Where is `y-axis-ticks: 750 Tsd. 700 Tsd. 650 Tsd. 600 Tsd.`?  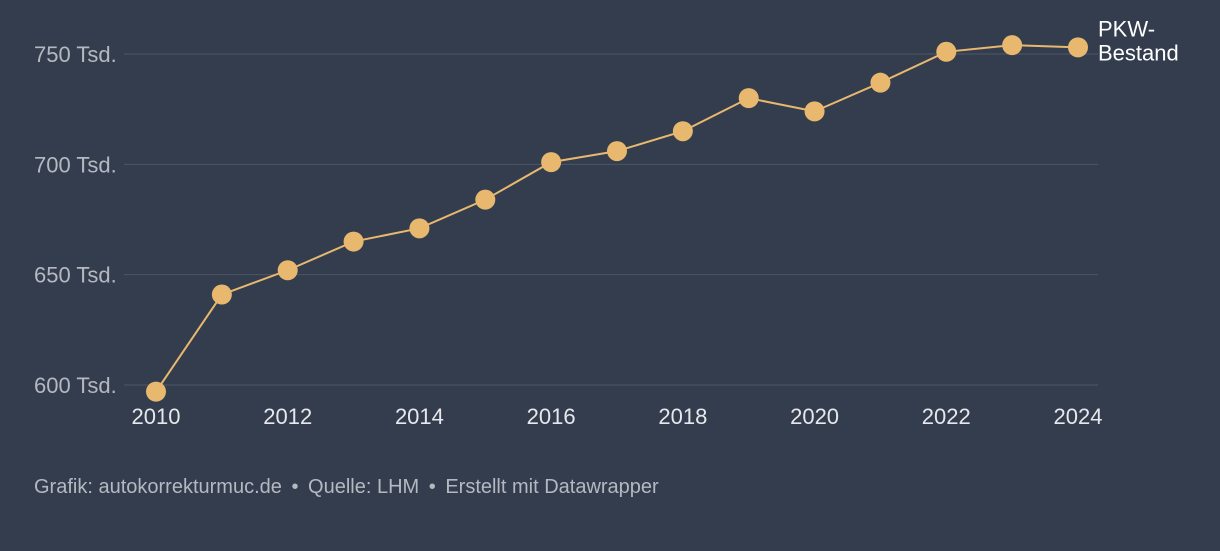
y-axis-ticks: 750 Tsd. 700 Tsd. 650 Tsd. 600 Tsd. is located at coordinates (75, 220).